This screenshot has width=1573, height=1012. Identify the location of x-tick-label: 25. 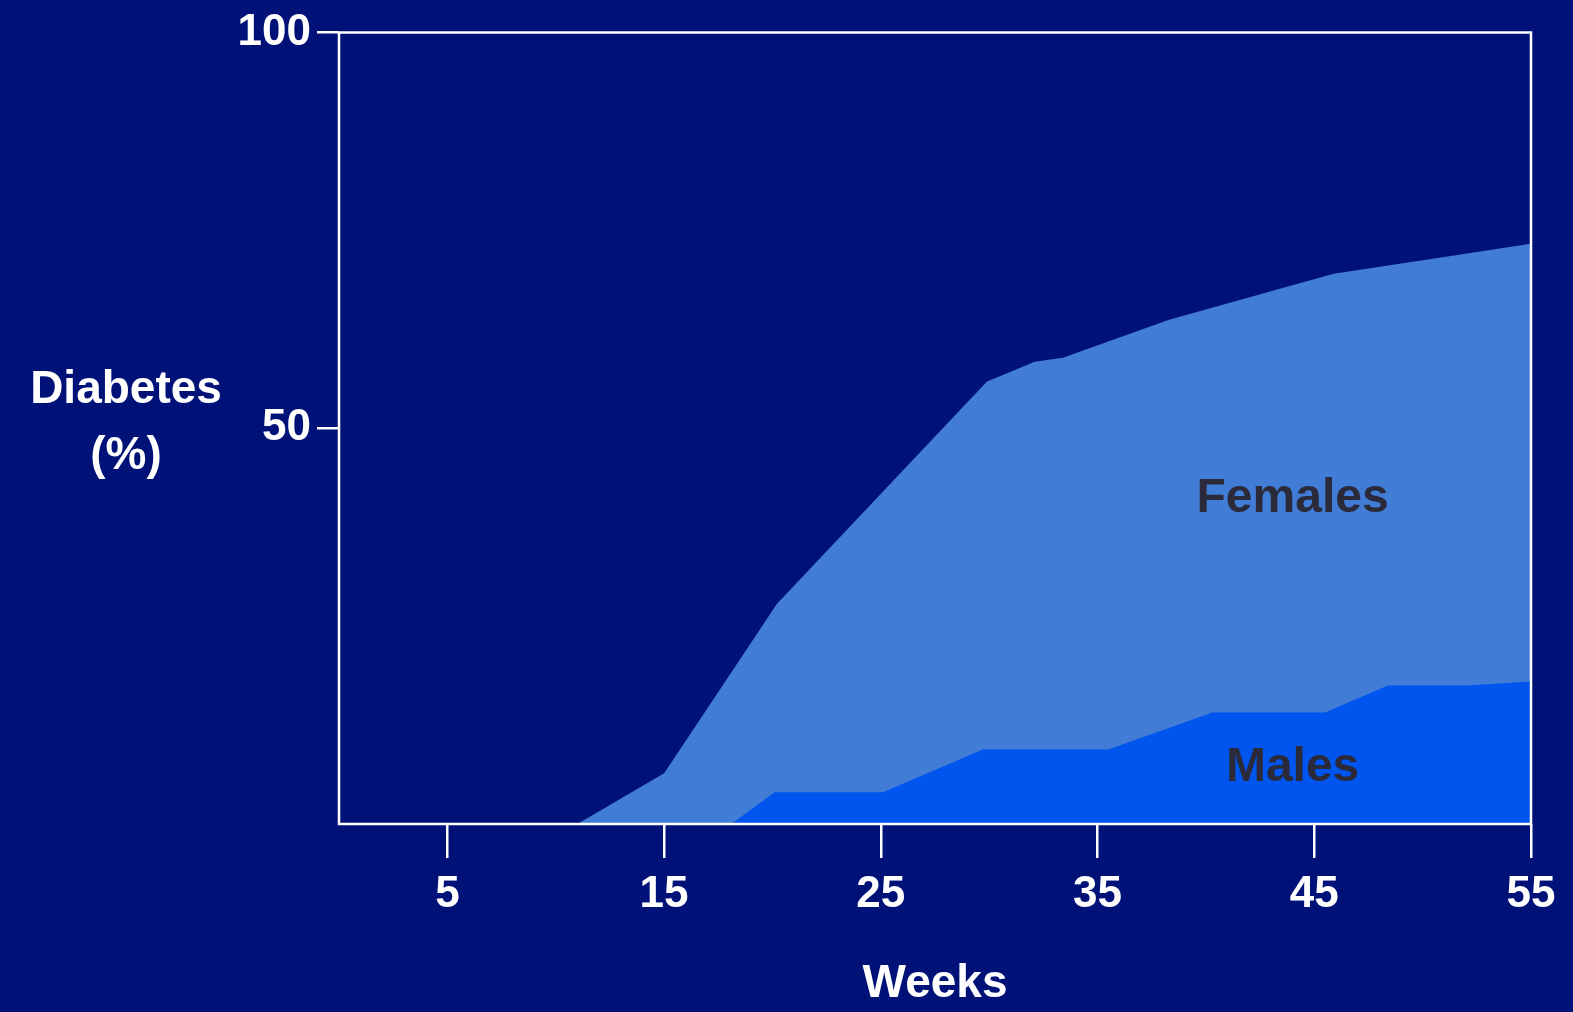
(881, 891).